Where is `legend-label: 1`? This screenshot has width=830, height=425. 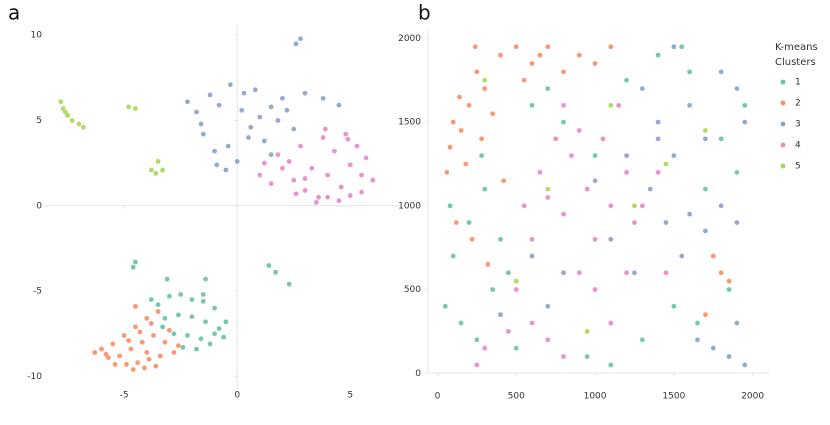 legend-label: 1 is located at coordinates (798, 83).